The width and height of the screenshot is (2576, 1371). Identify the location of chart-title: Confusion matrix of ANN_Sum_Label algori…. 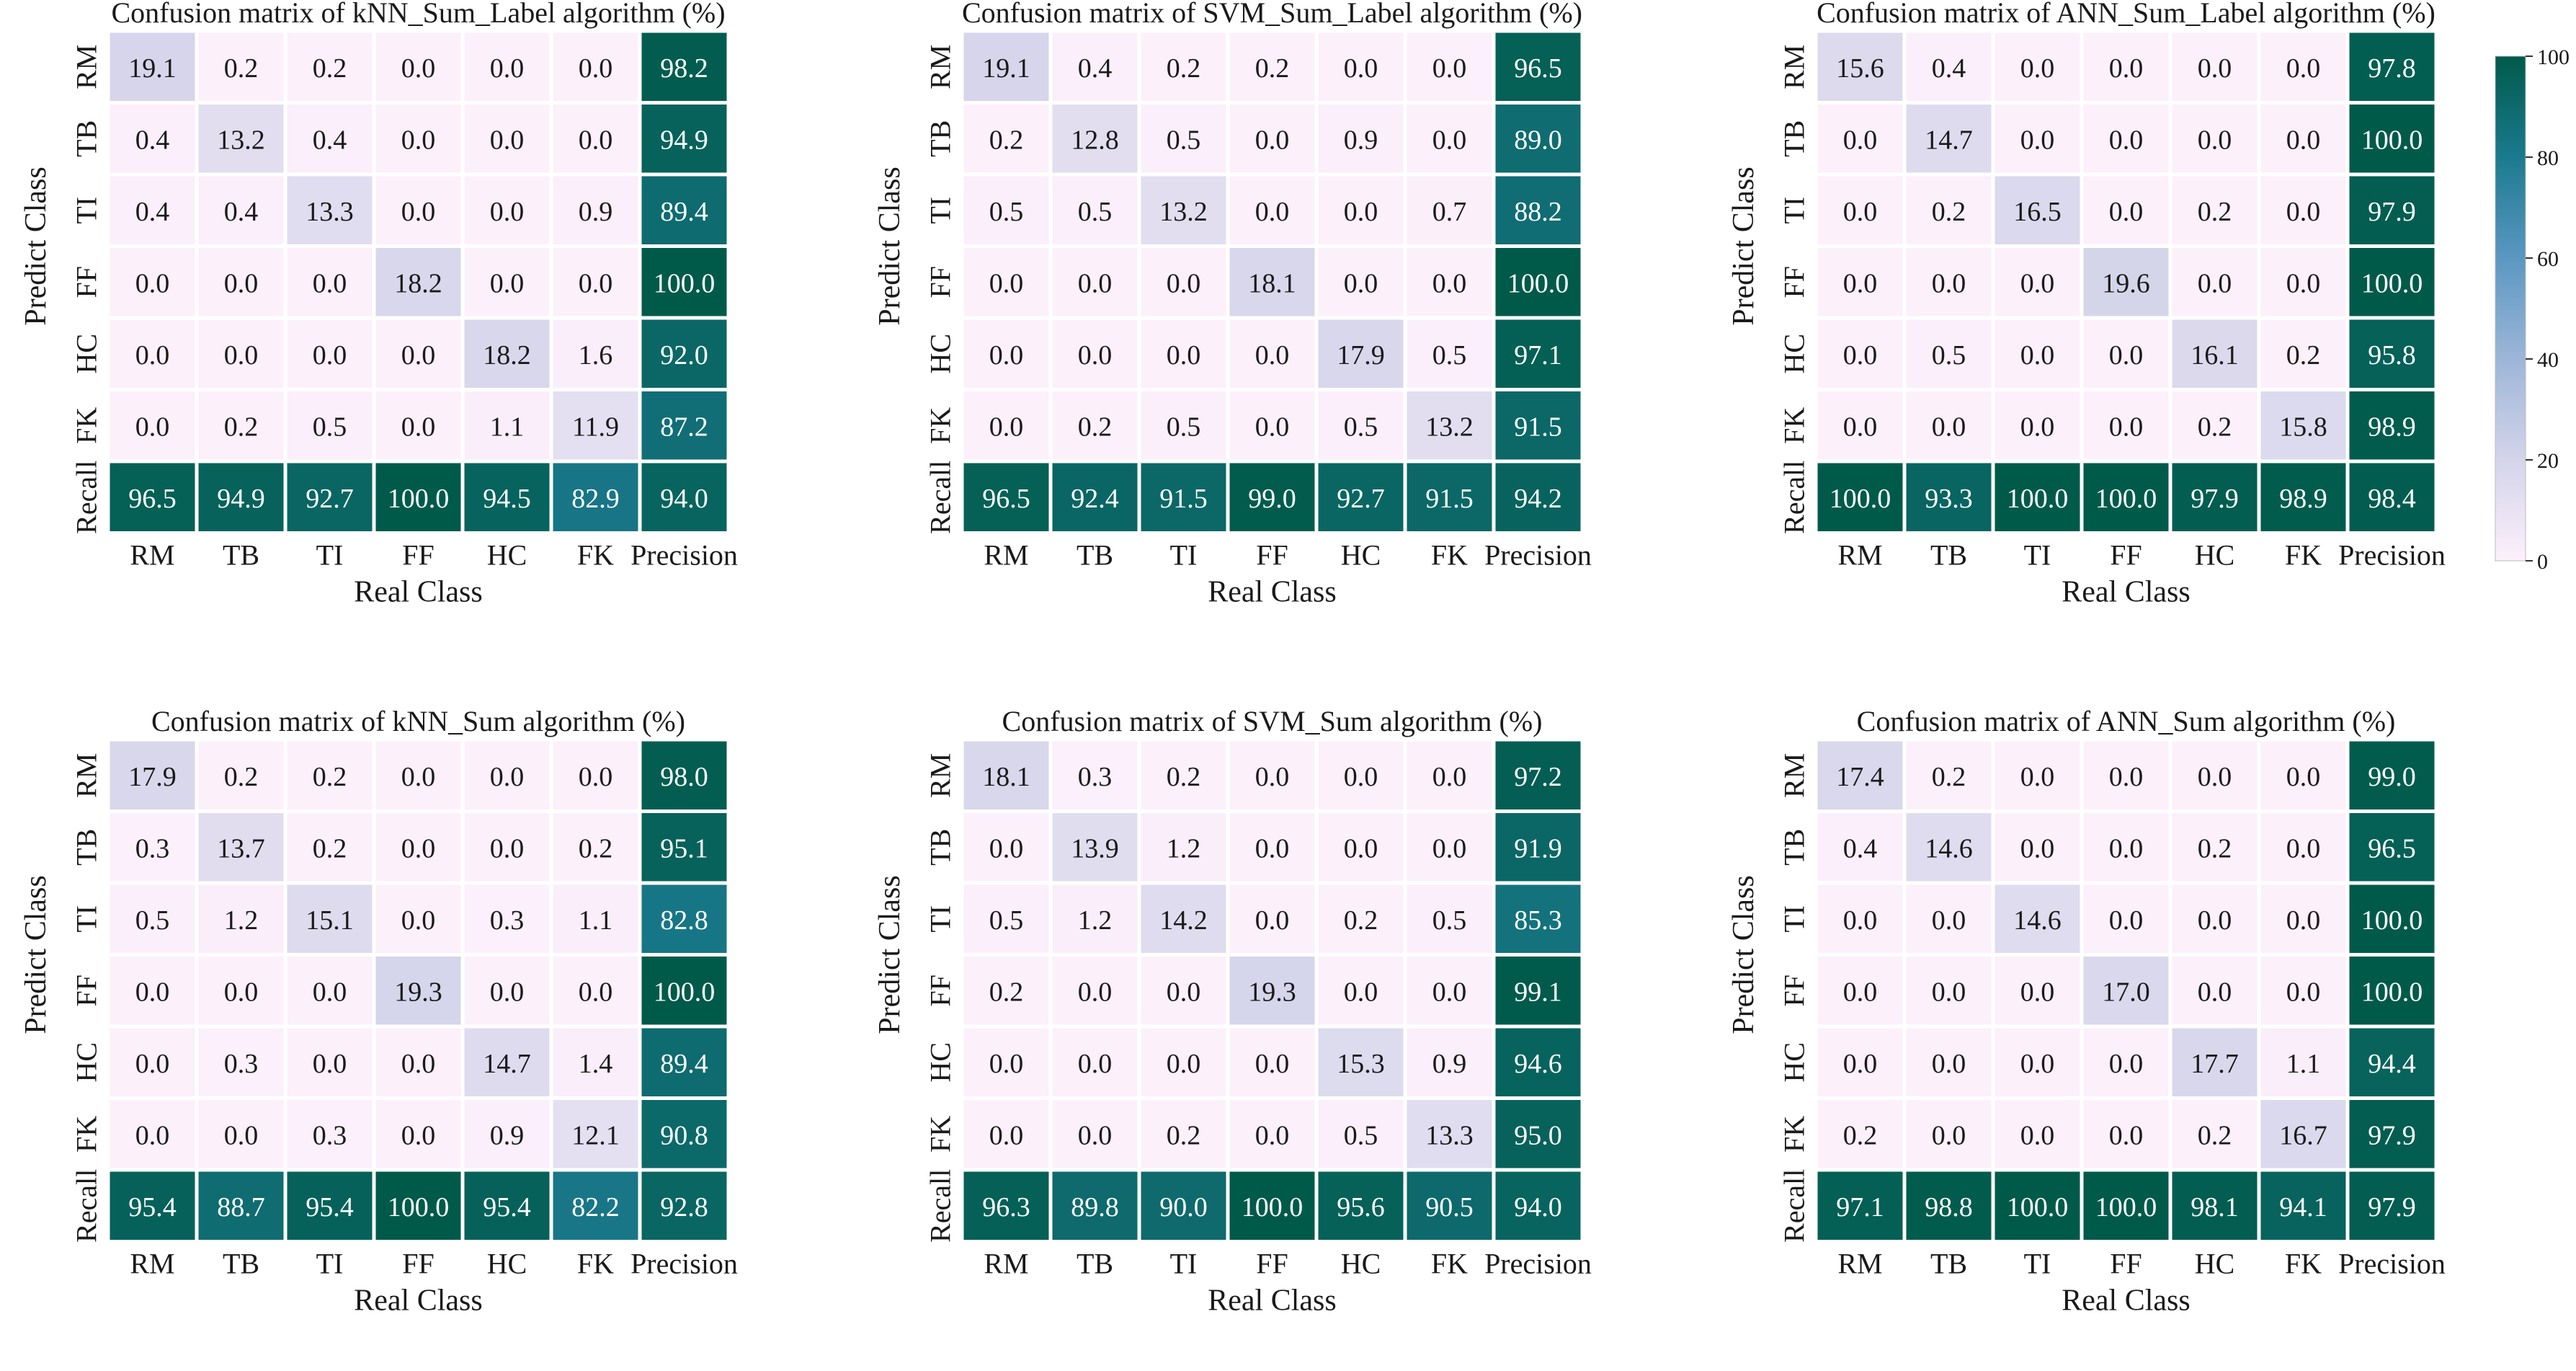
(2126, 14).